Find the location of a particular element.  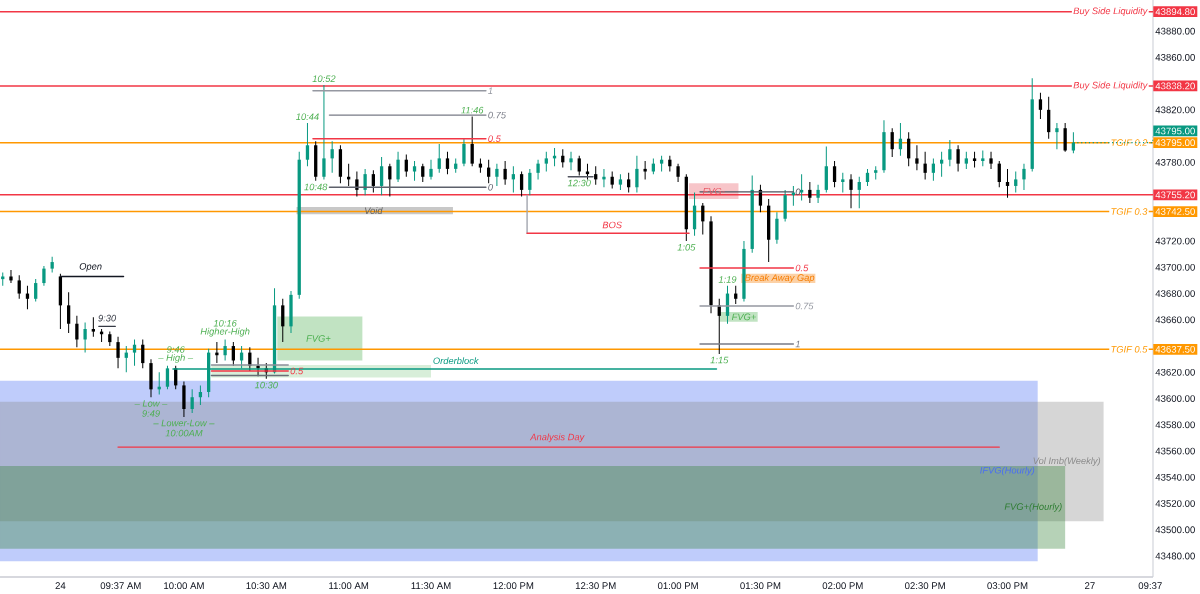

y-tick-label: 43838.20 is located at coordinates (1175, 86).